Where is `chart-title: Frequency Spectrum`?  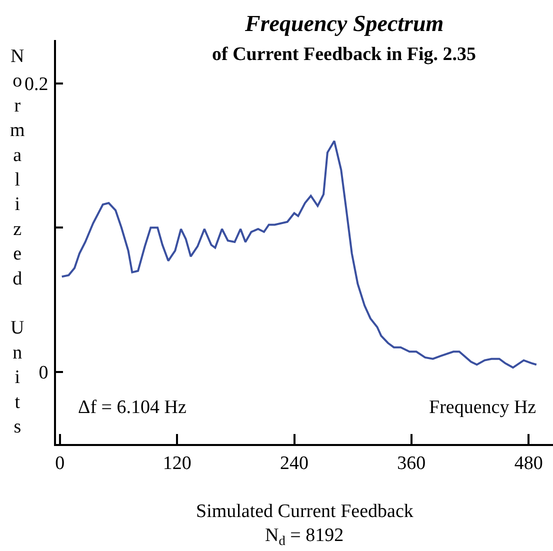
chart-title: Frequency Spectrum is located at coordinates (344, 23).